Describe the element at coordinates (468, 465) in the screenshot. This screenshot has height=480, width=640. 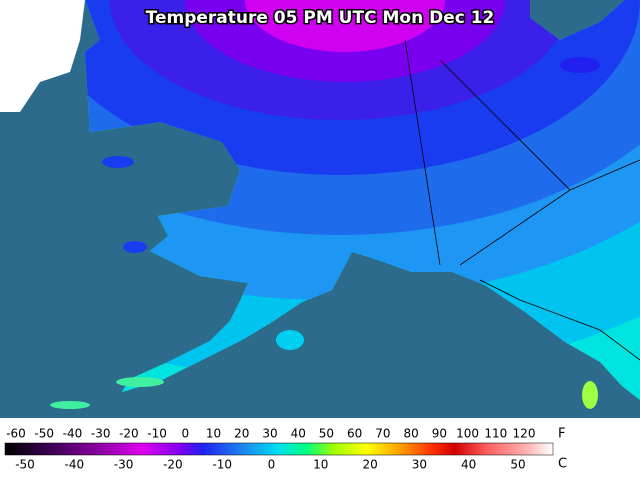
I see `legend-tick-celsius: 40` at that location.